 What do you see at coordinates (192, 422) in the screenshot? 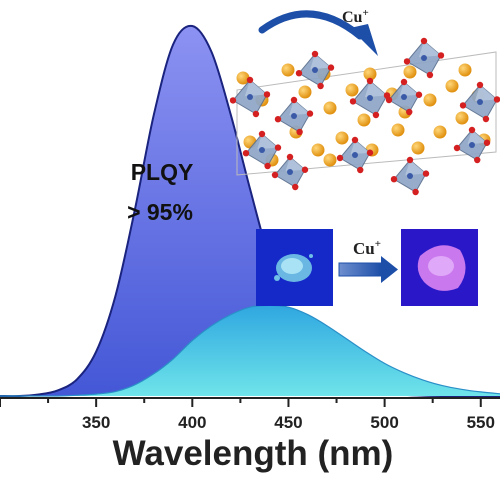
I see `x-tick-label: 400` at bounding box center [192, 422].